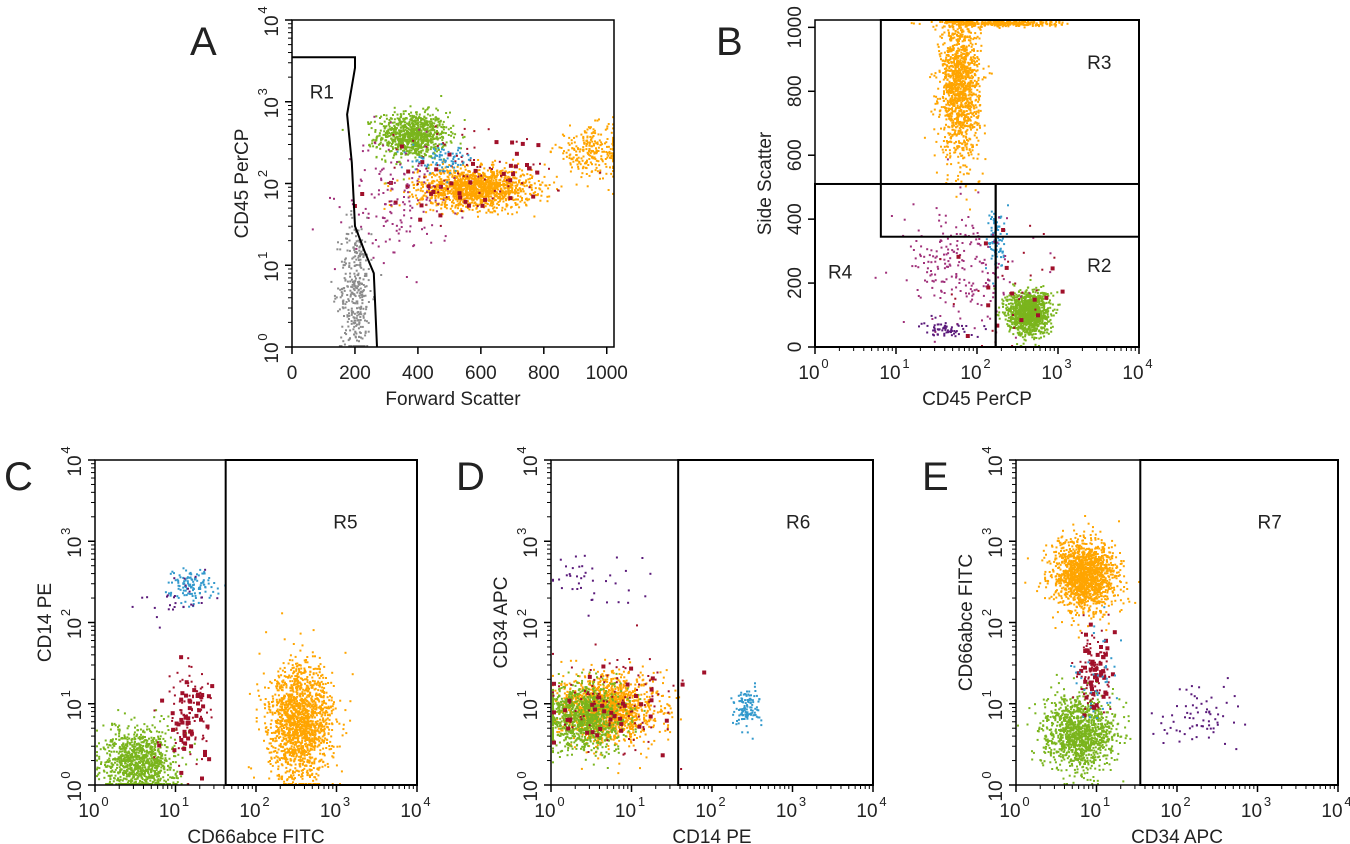 The width and height of the screenshot is (1350, 844). What do you see at coordinates (262, 255) in the screenshot?
I see `y-tick-label-exponent: 1` at bounding box center [262, 255].